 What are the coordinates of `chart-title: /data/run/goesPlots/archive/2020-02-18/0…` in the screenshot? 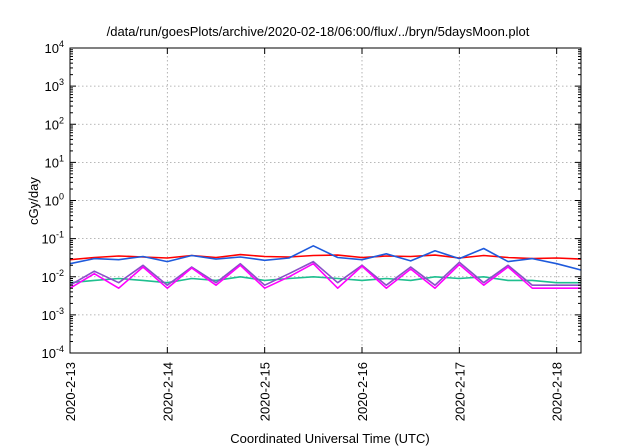 It's located at (318, 31).